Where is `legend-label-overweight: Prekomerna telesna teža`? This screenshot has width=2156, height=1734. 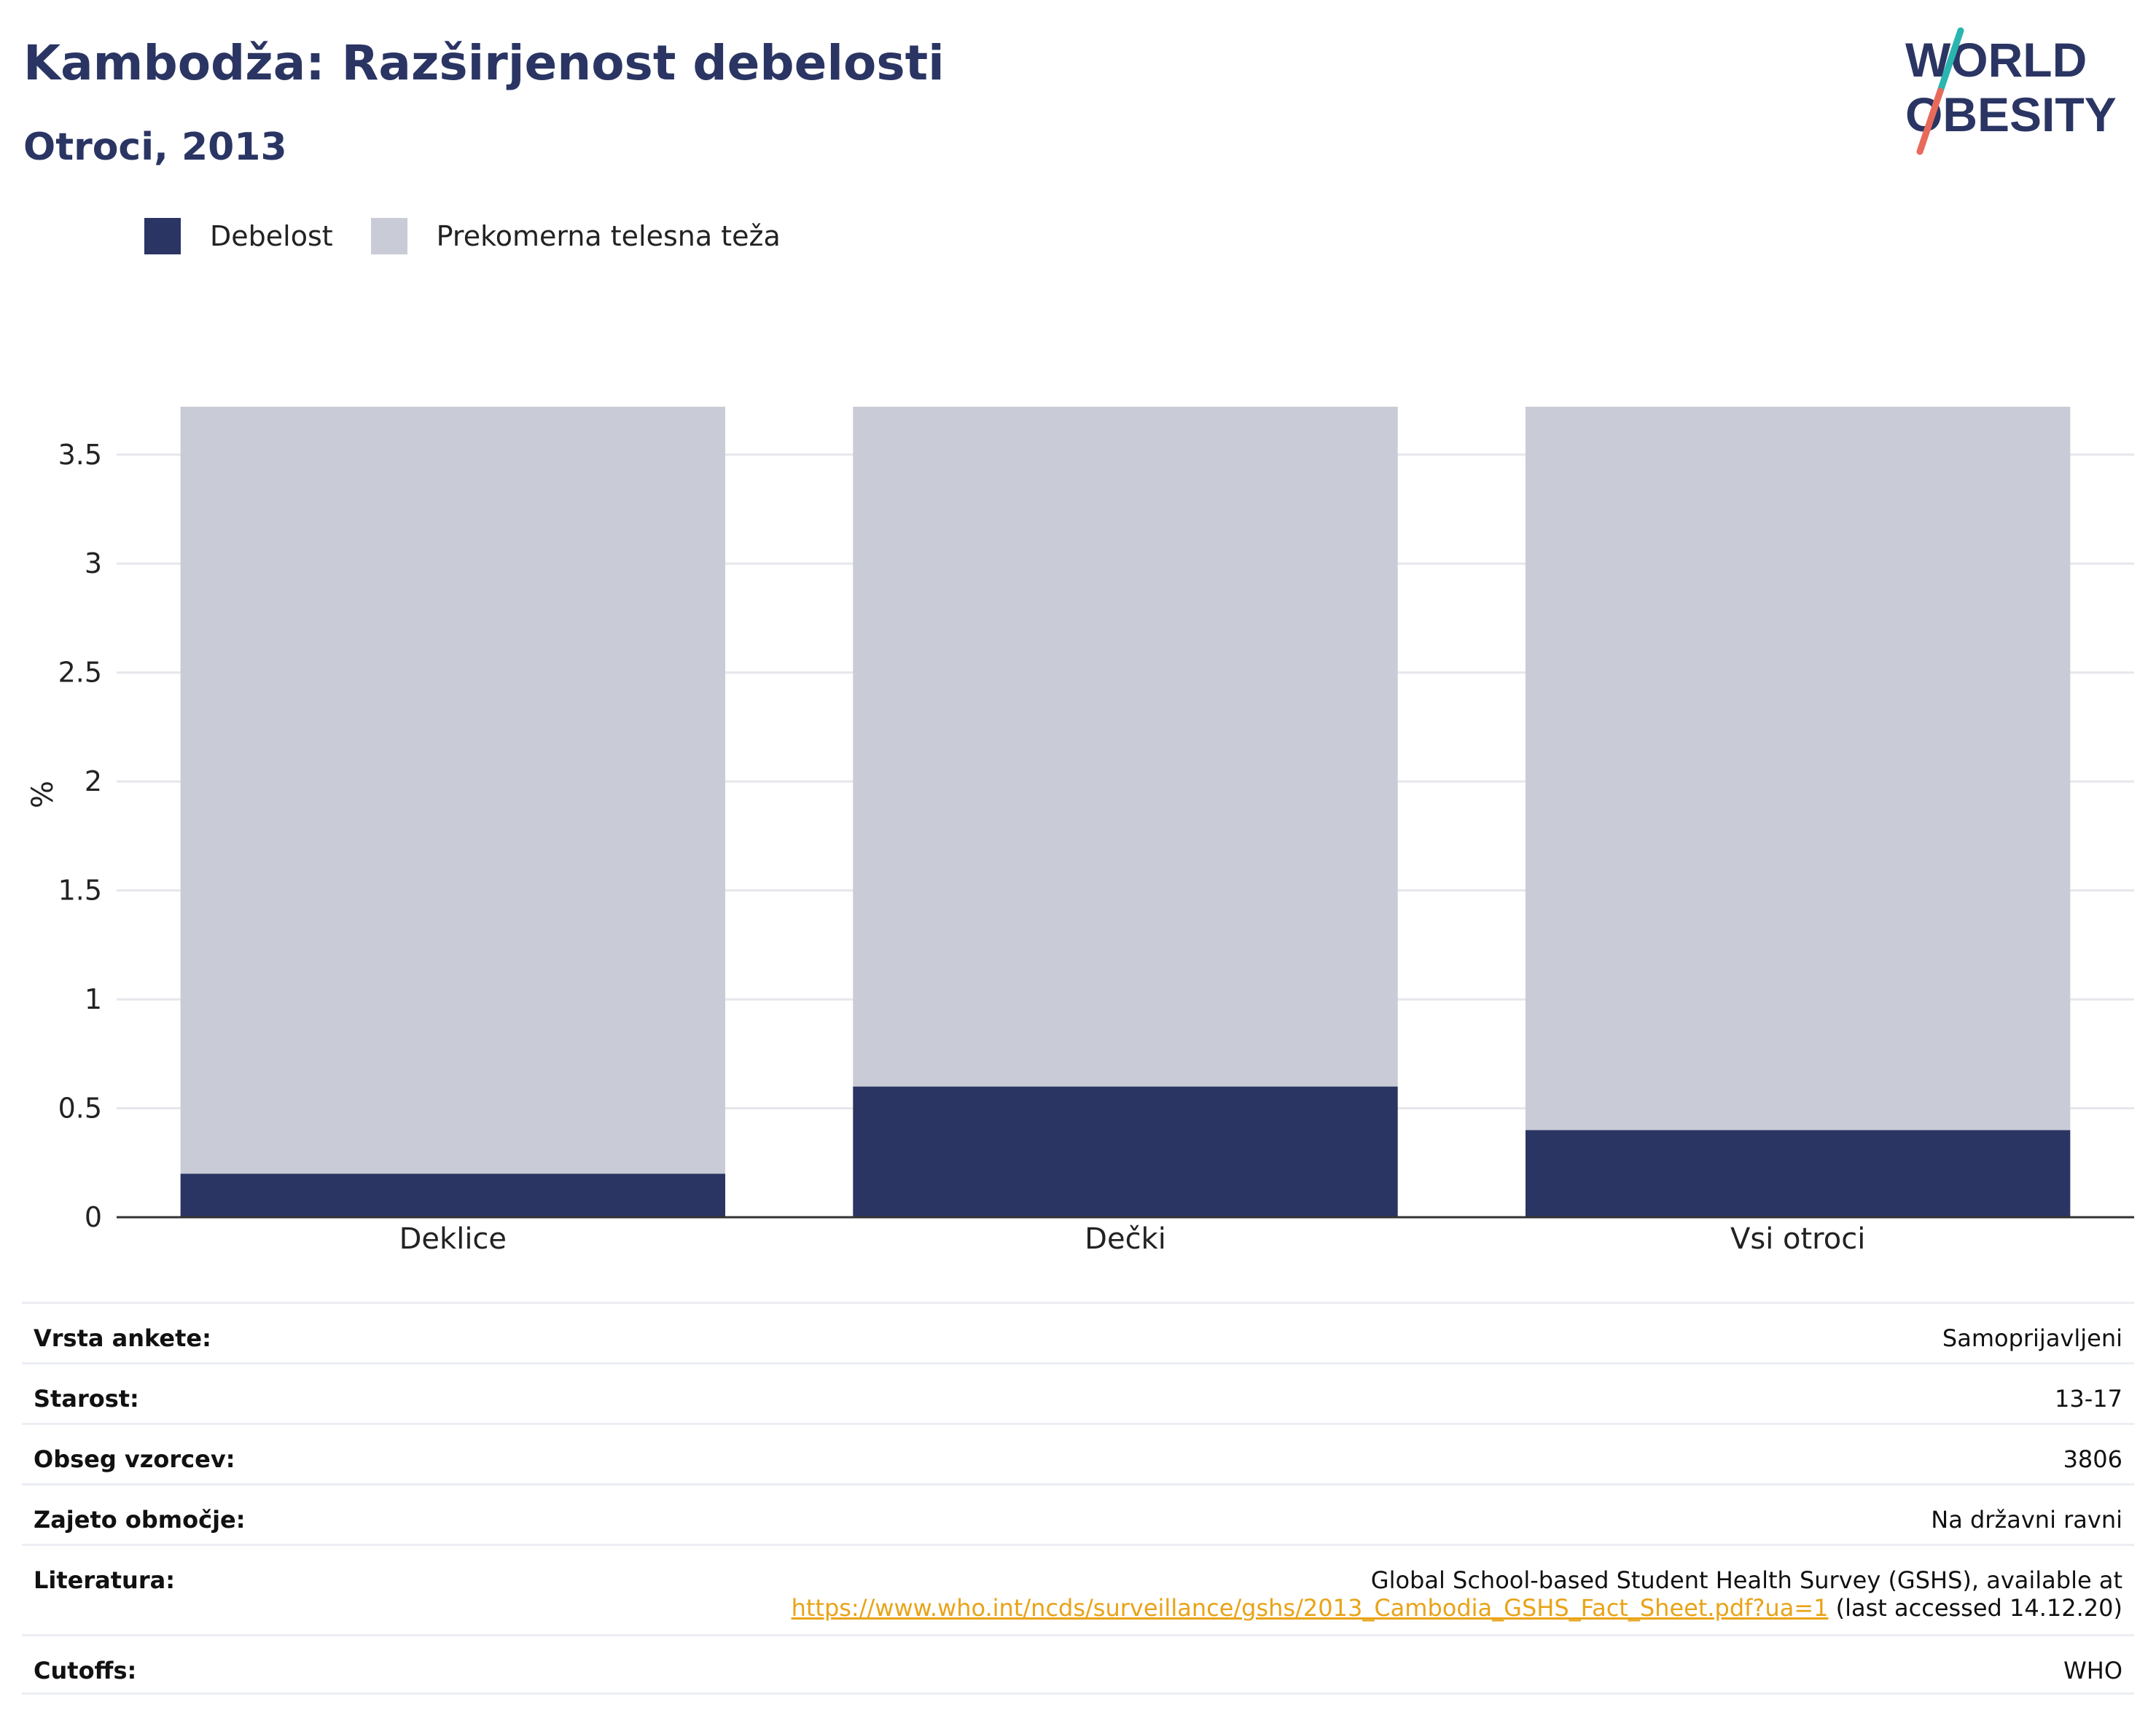 legend-label-overweight: Prekomerna telesna teža is located at coordinates (608, 236).